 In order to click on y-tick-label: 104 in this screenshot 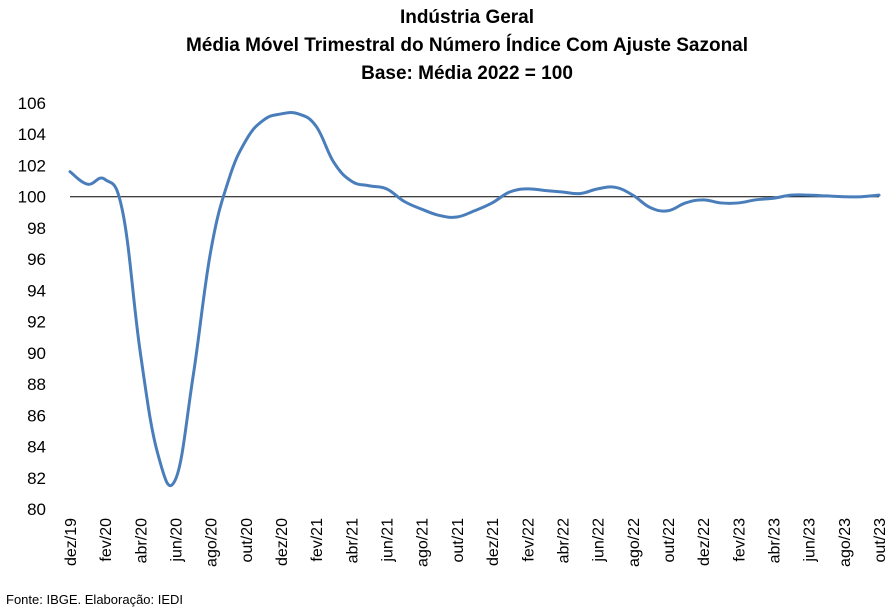, I will do `click(32, 134)`.